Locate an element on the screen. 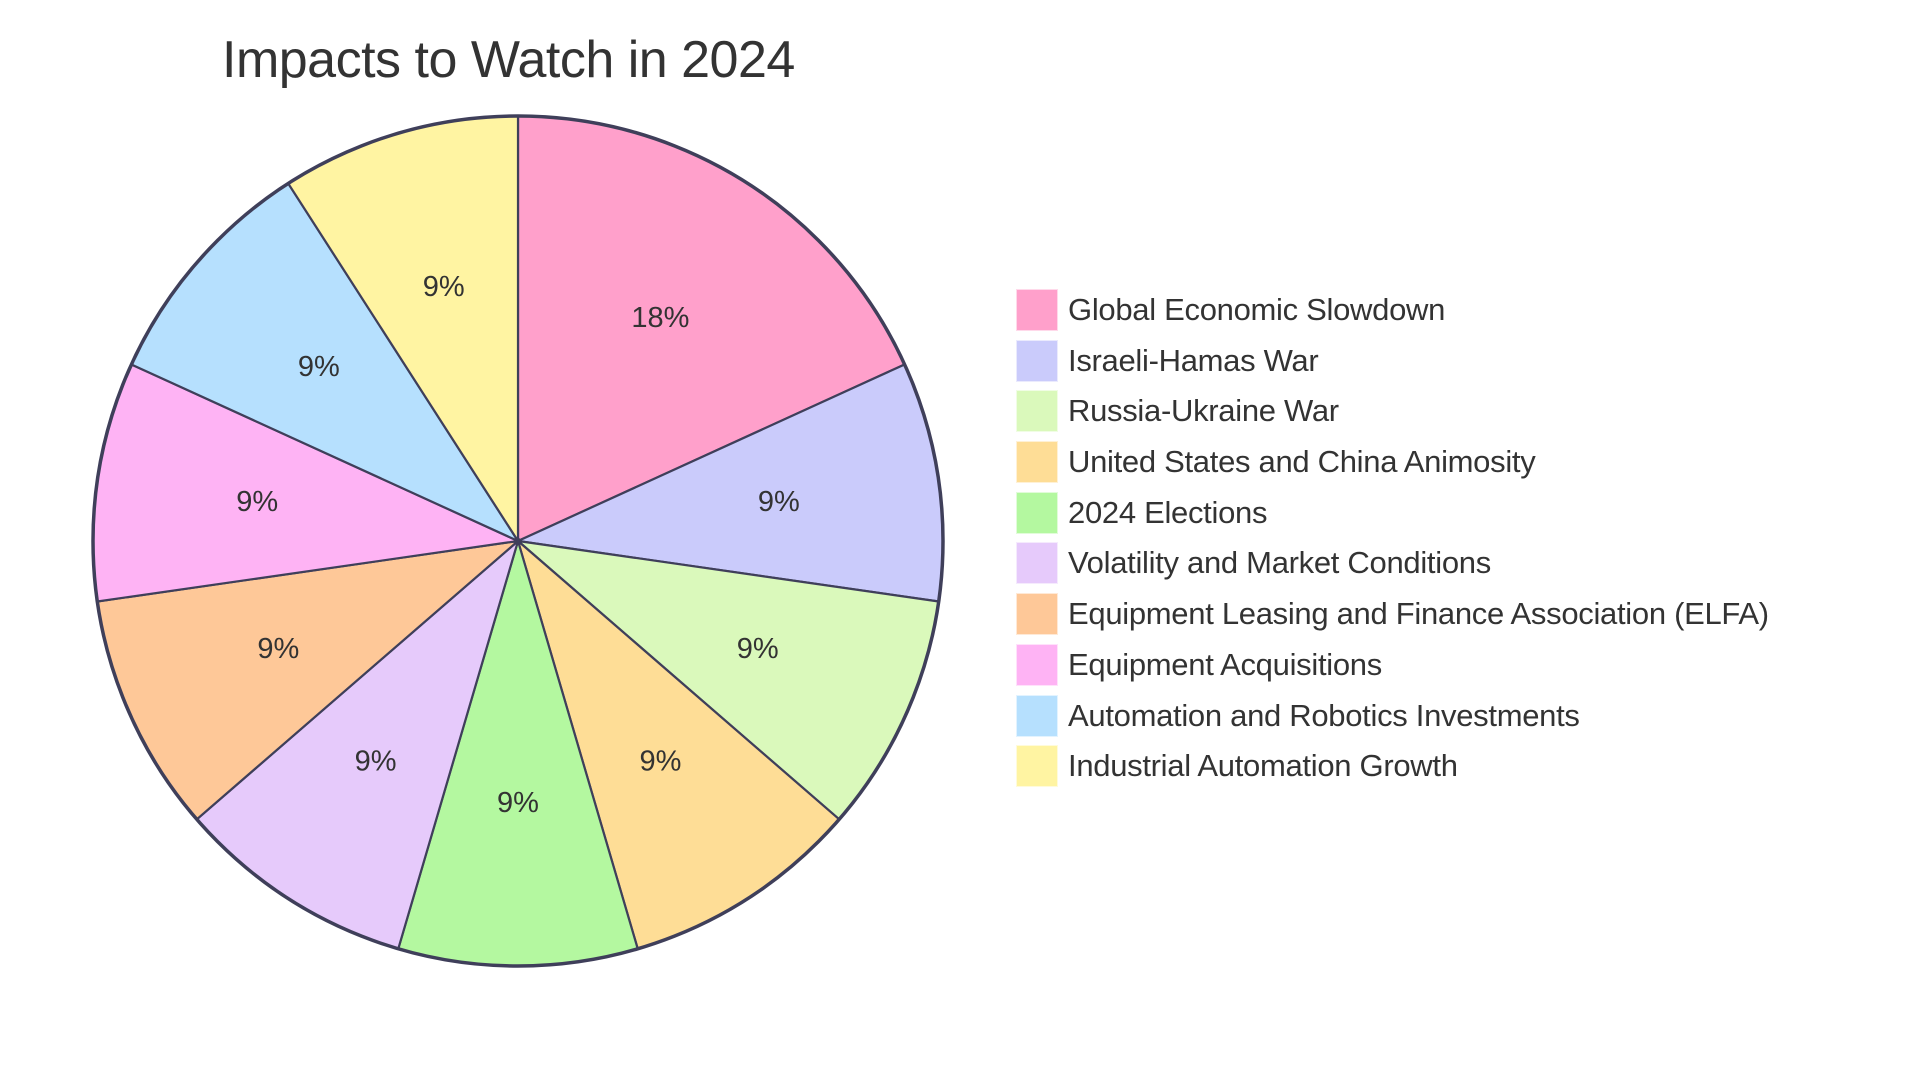 The image size is (1920, 1080). legend-item: Russia-Ukraine War is located at coordinates (1392, 411).